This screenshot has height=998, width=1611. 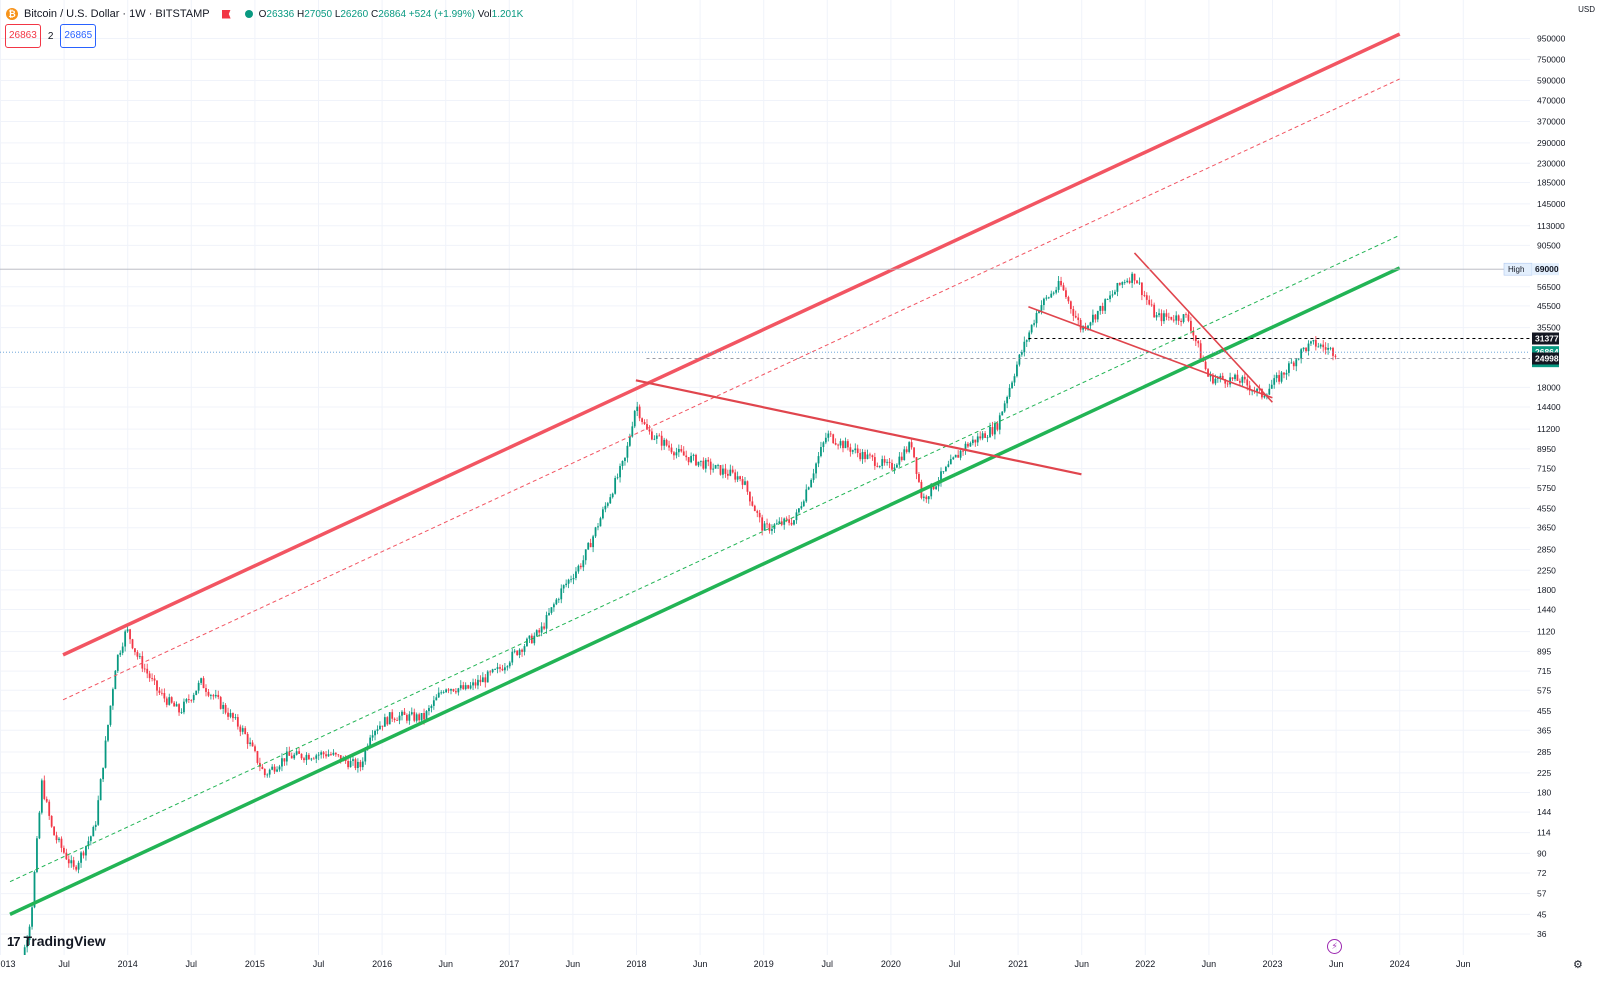 I want to click on tradingview-logo: 17 TradingView, so click(x=56, y=941).